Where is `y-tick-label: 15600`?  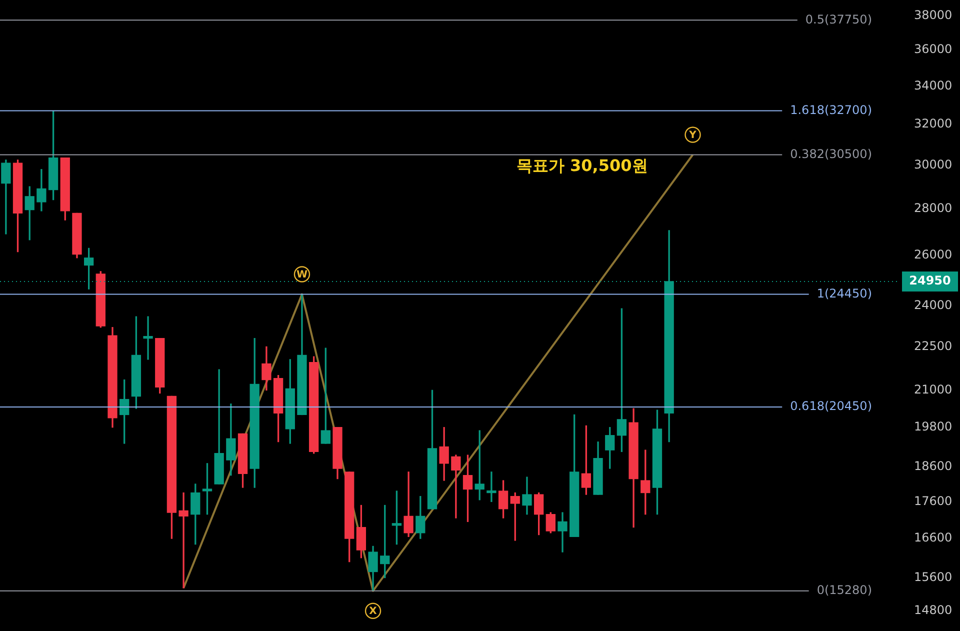 y-tick-label: 15600 is located at coordinates (933, 577).